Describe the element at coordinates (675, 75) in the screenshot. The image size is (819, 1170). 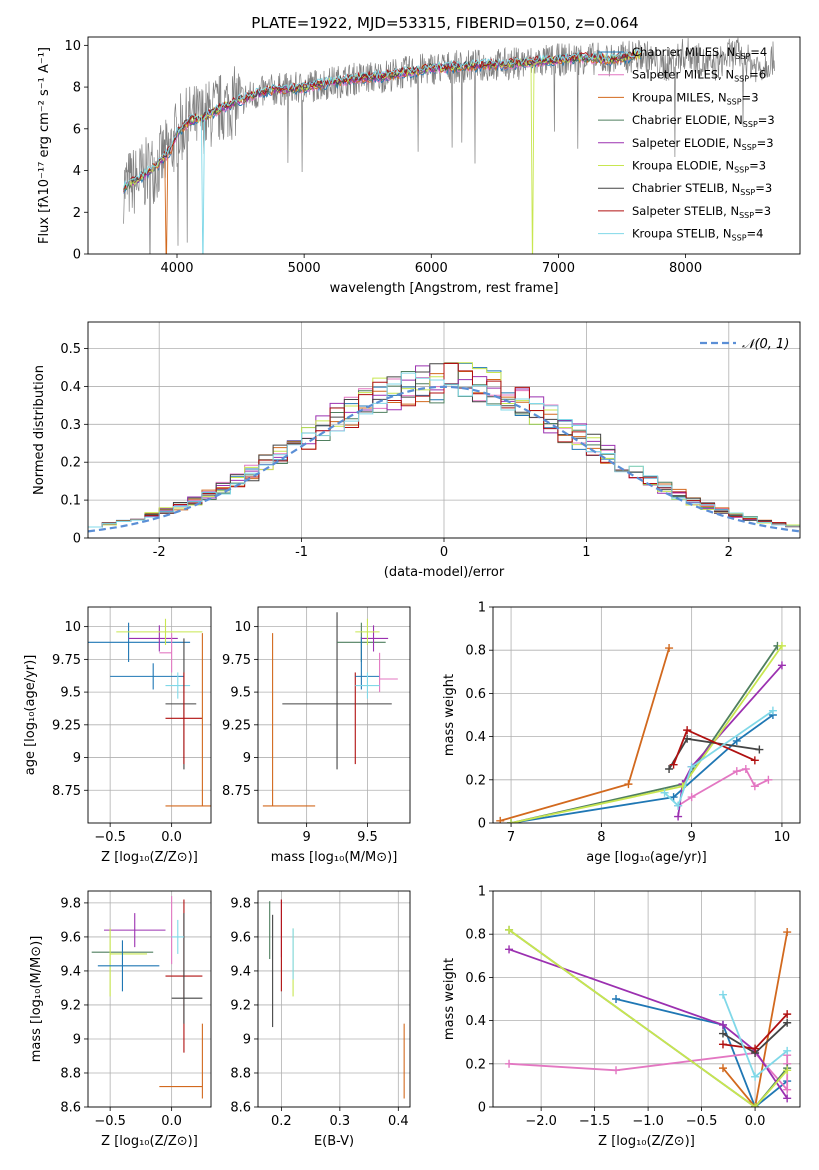
I see `legend-model-name: Salpeter MILES` at that location.